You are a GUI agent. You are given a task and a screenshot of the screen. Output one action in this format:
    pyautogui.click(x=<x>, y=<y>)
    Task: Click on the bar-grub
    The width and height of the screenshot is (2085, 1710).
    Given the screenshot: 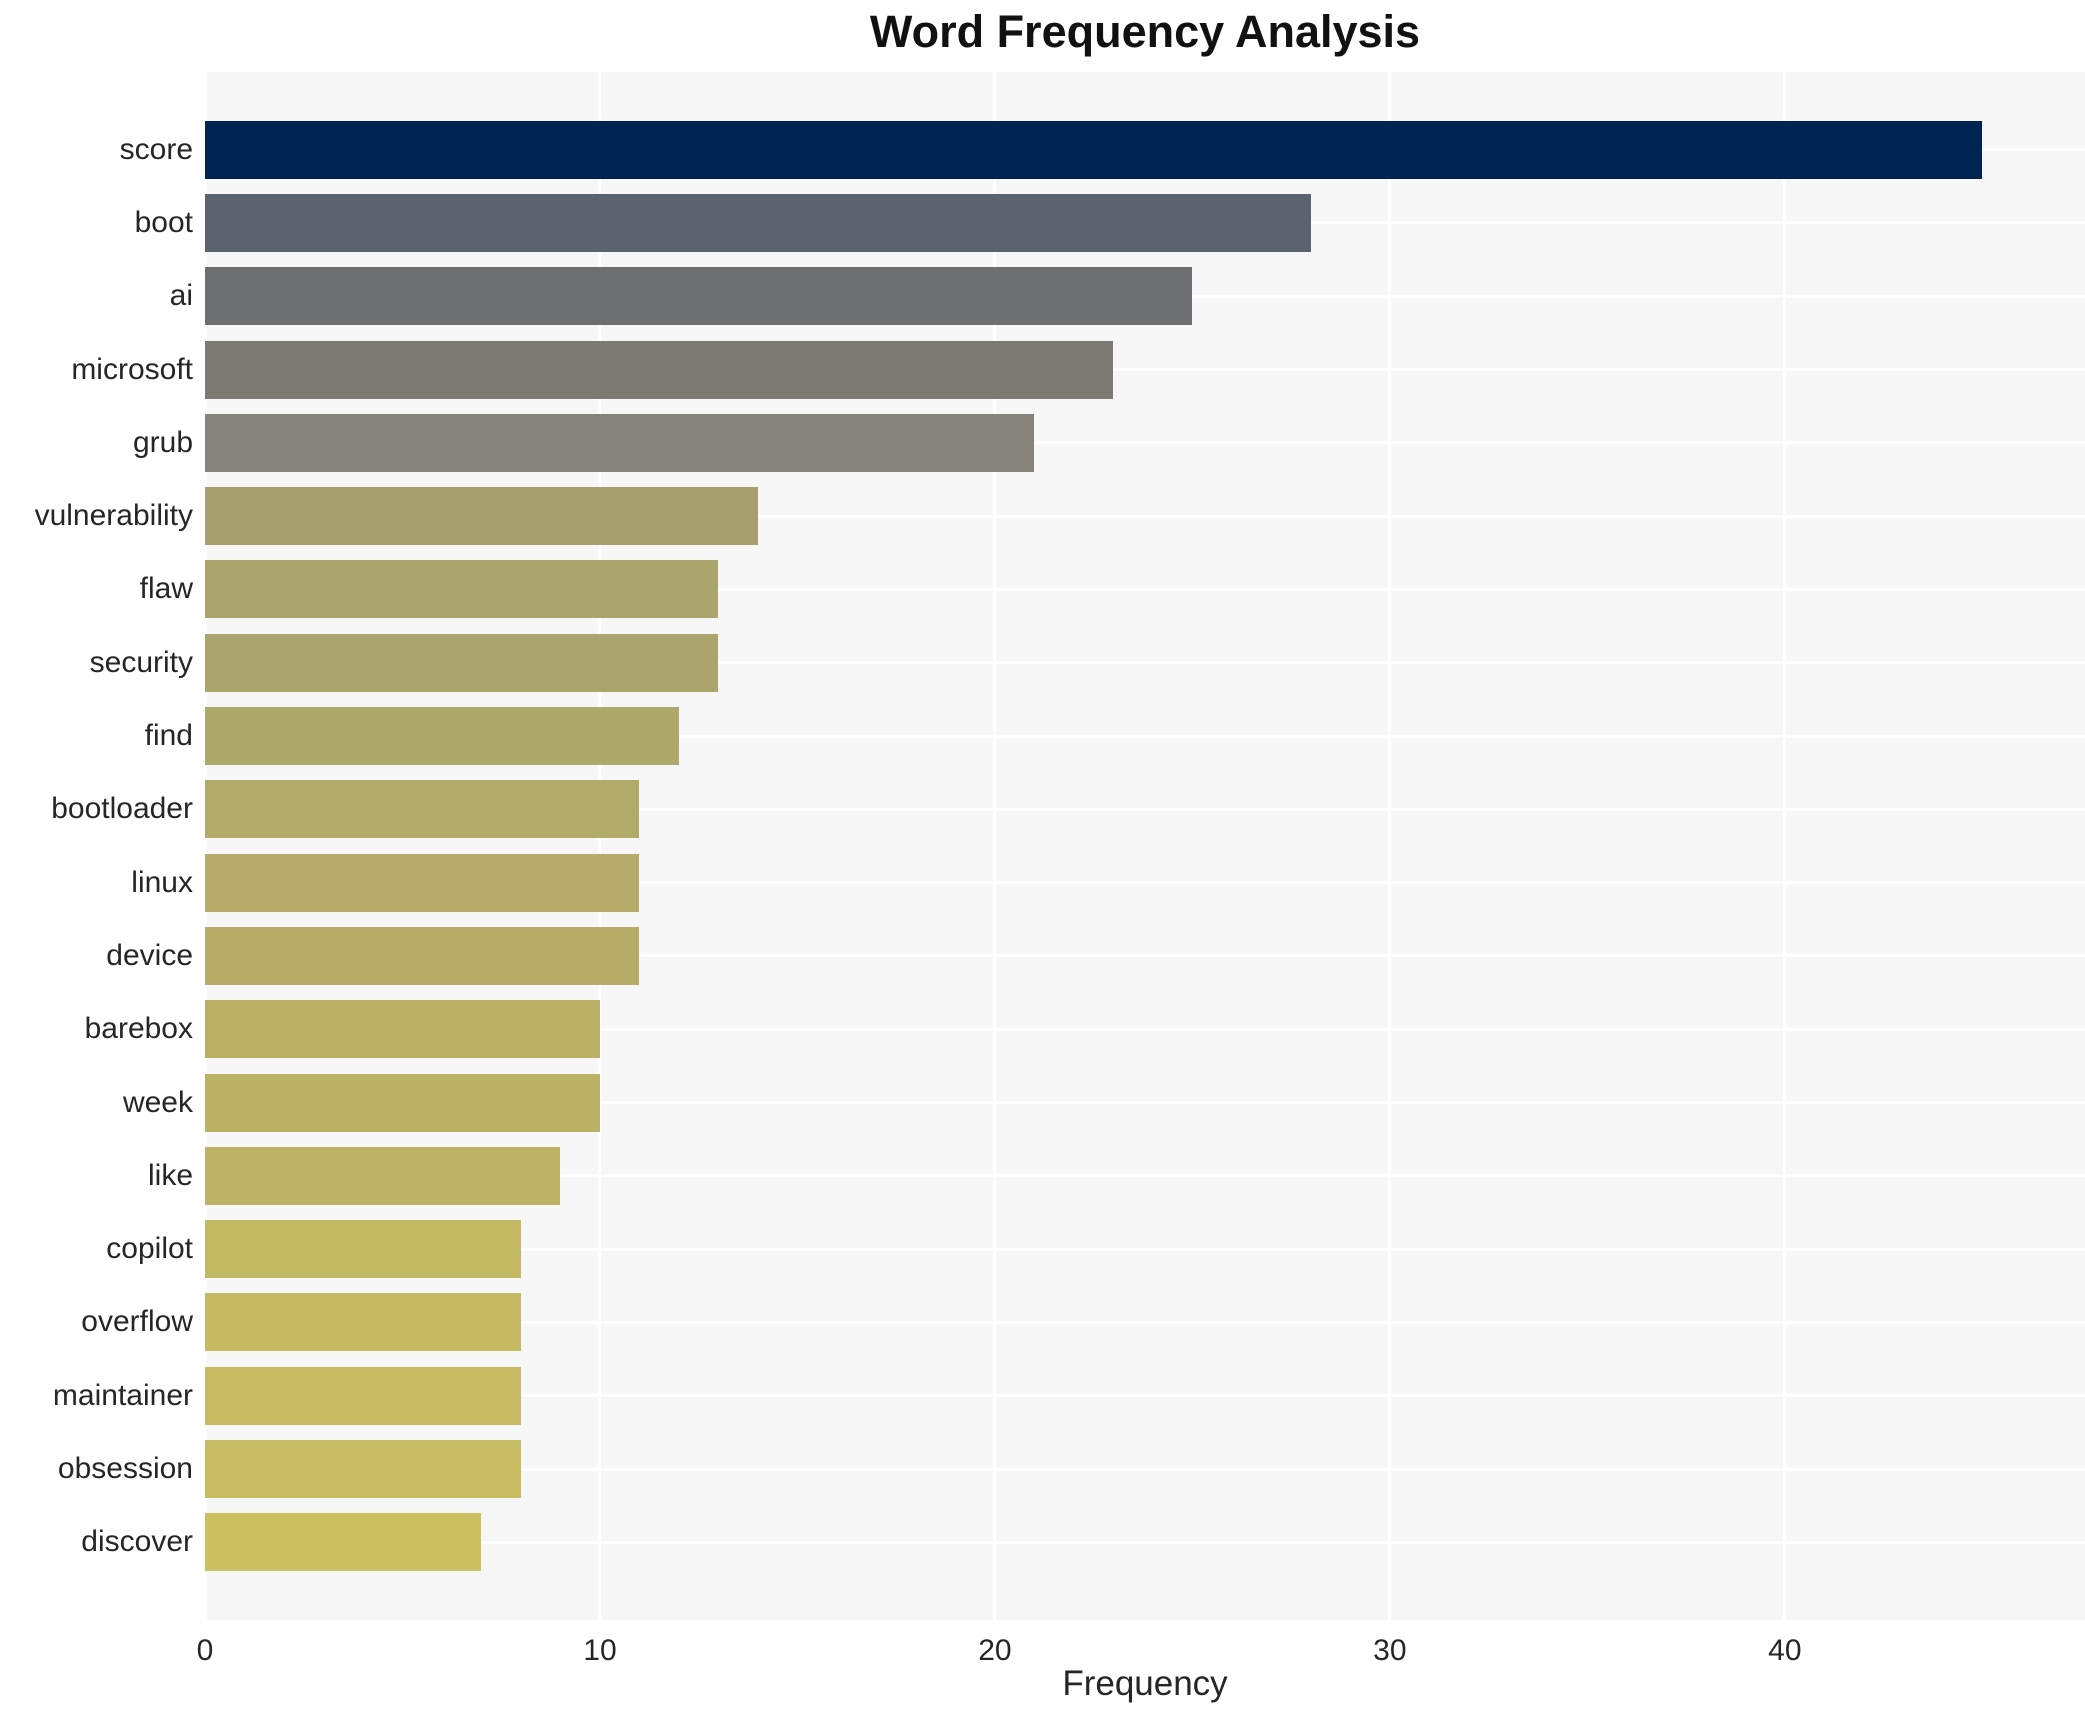 What is the action you would take?
    pyautogui.click(x=620, y=442)
    